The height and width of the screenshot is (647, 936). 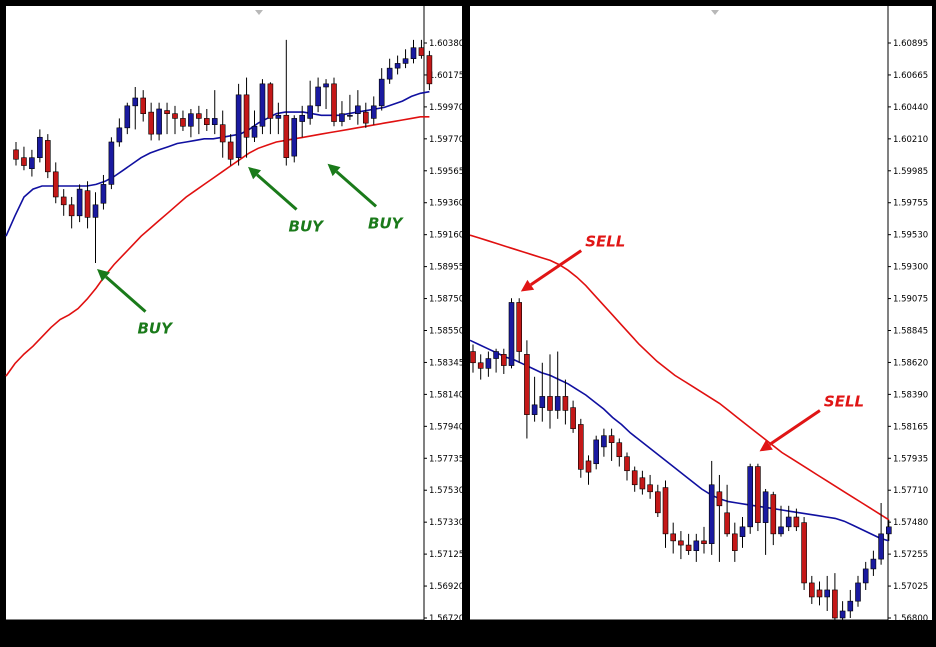 What do you see at coordinates (446, 236) in the screenshot?
I see `y-tick-label: 1.59160` at bounding box center [446, 236].